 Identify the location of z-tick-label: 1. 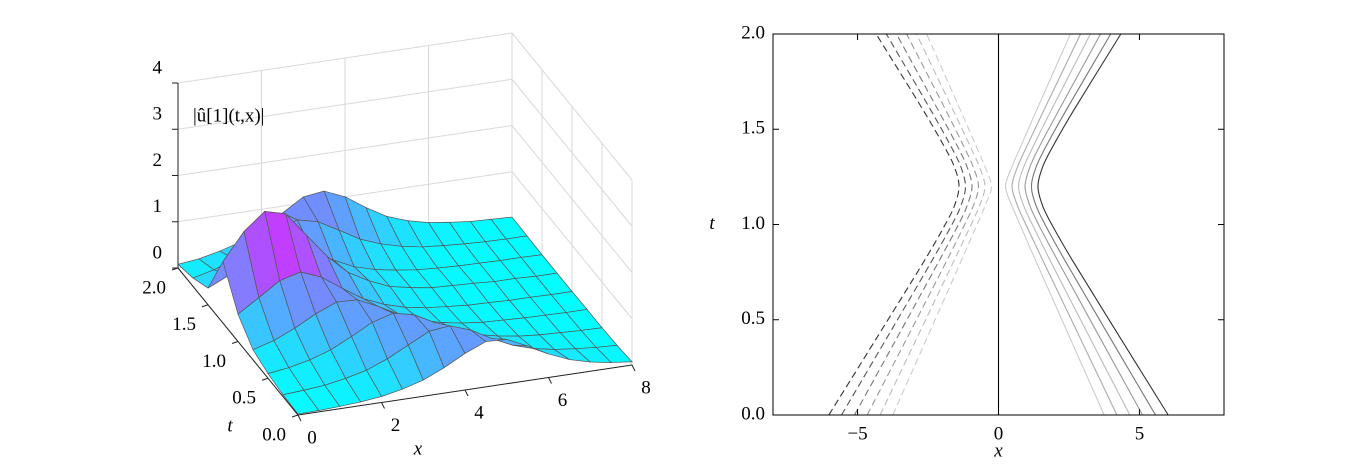
(158, 206).